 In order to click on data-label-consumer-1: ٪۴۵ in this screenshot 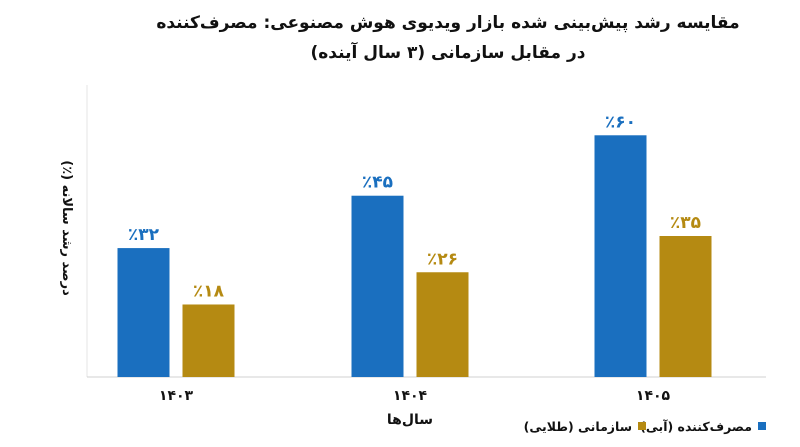, I will do `click(377, 183)`.